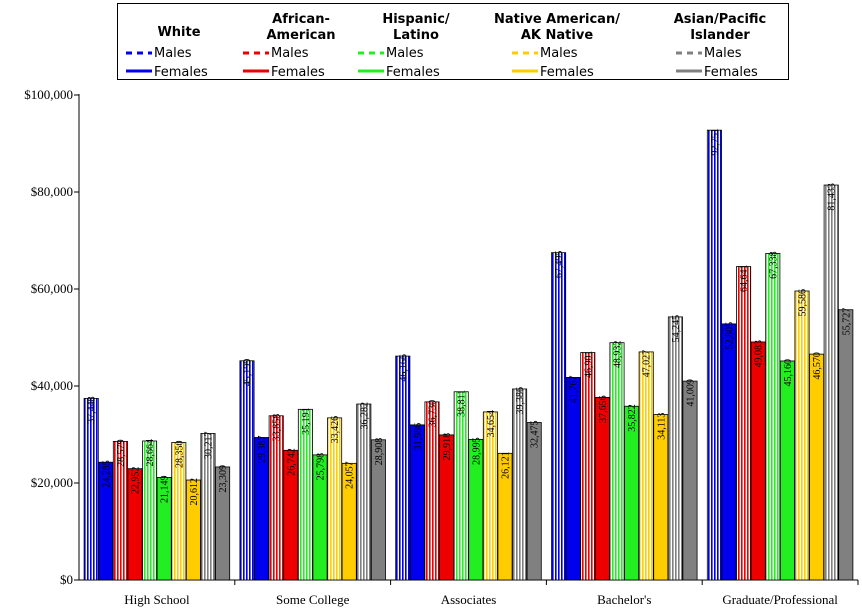  What do you see at coordinates (179, 455) in the screenshot?
I see `data-label: 28,350` at bounding box center [179, 455].